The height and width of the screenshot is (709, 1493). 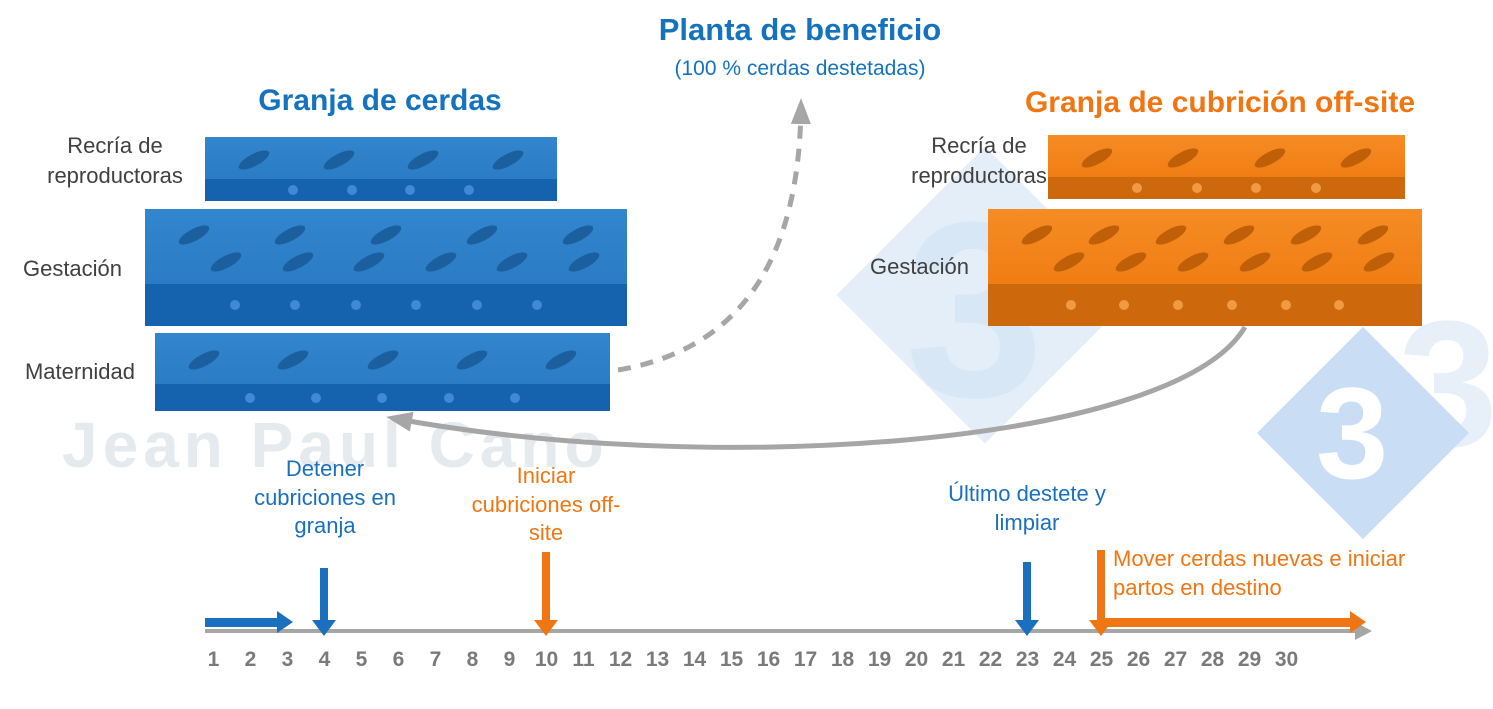 I want to click on event-iniciar-cubriciones: Iniciar cubriciones off-site, so click(x=546, y=504).